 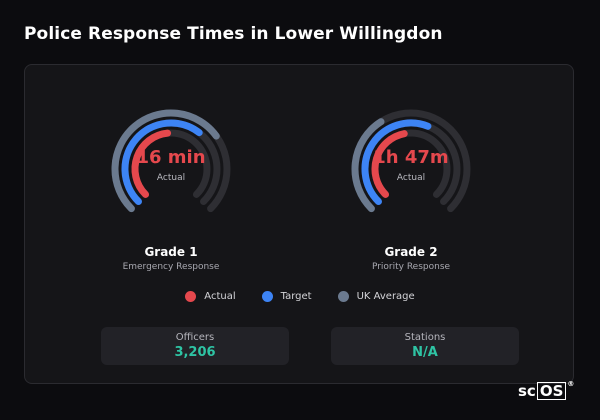 I want to click on legend-label: Target, so click(x=296, y=296).